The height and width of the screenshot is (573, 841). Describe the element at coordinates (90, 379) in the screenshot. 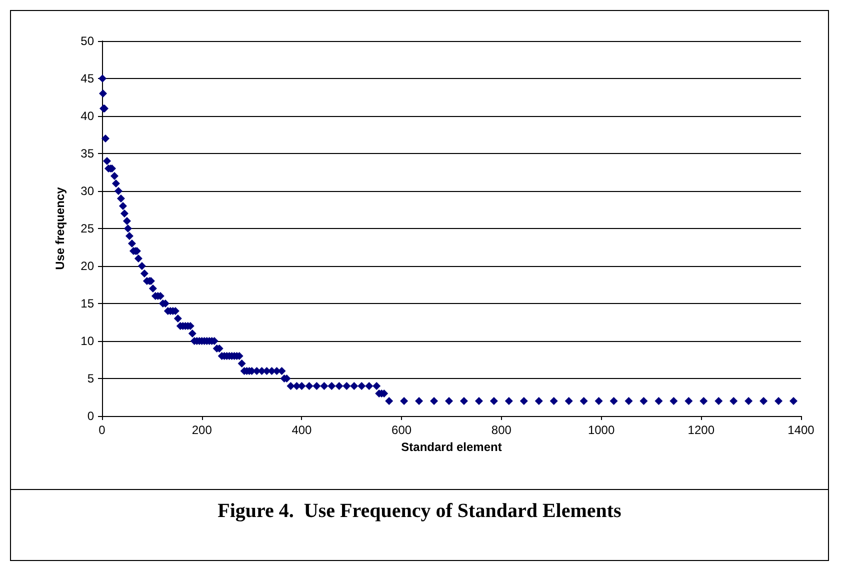

I see `y-tick-label: 5` at that location.